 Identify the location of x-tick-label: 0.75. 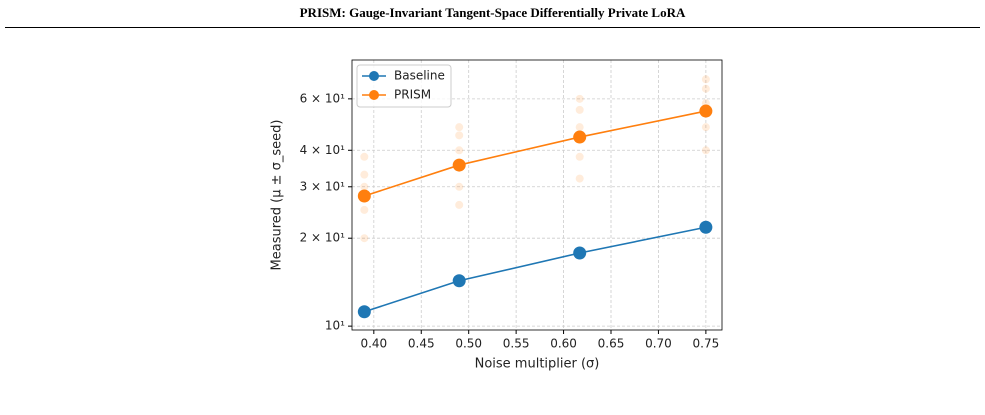
(706, 344).